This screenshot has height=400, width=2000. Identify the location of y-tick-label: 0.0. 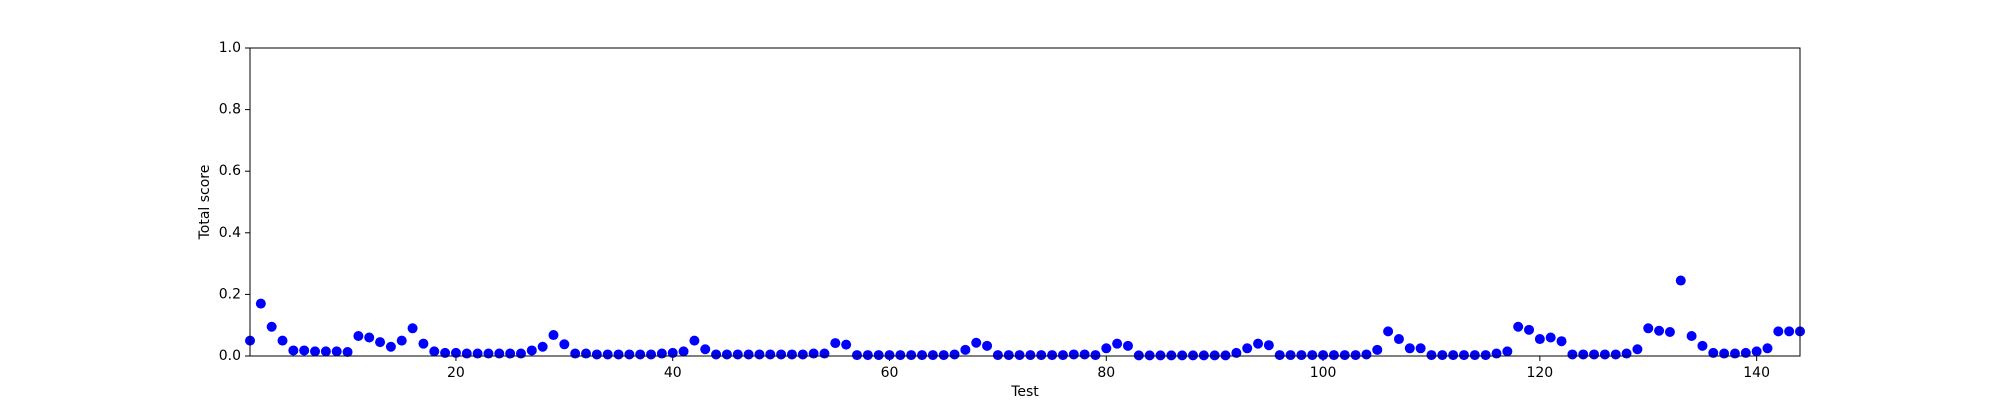
(230, 356).